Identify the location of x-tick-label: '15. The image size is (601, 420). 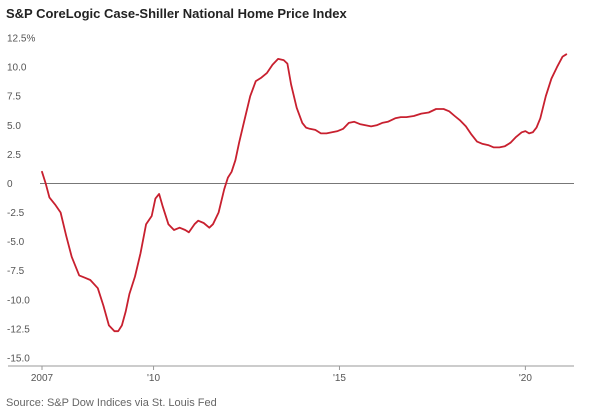
(339, 378).